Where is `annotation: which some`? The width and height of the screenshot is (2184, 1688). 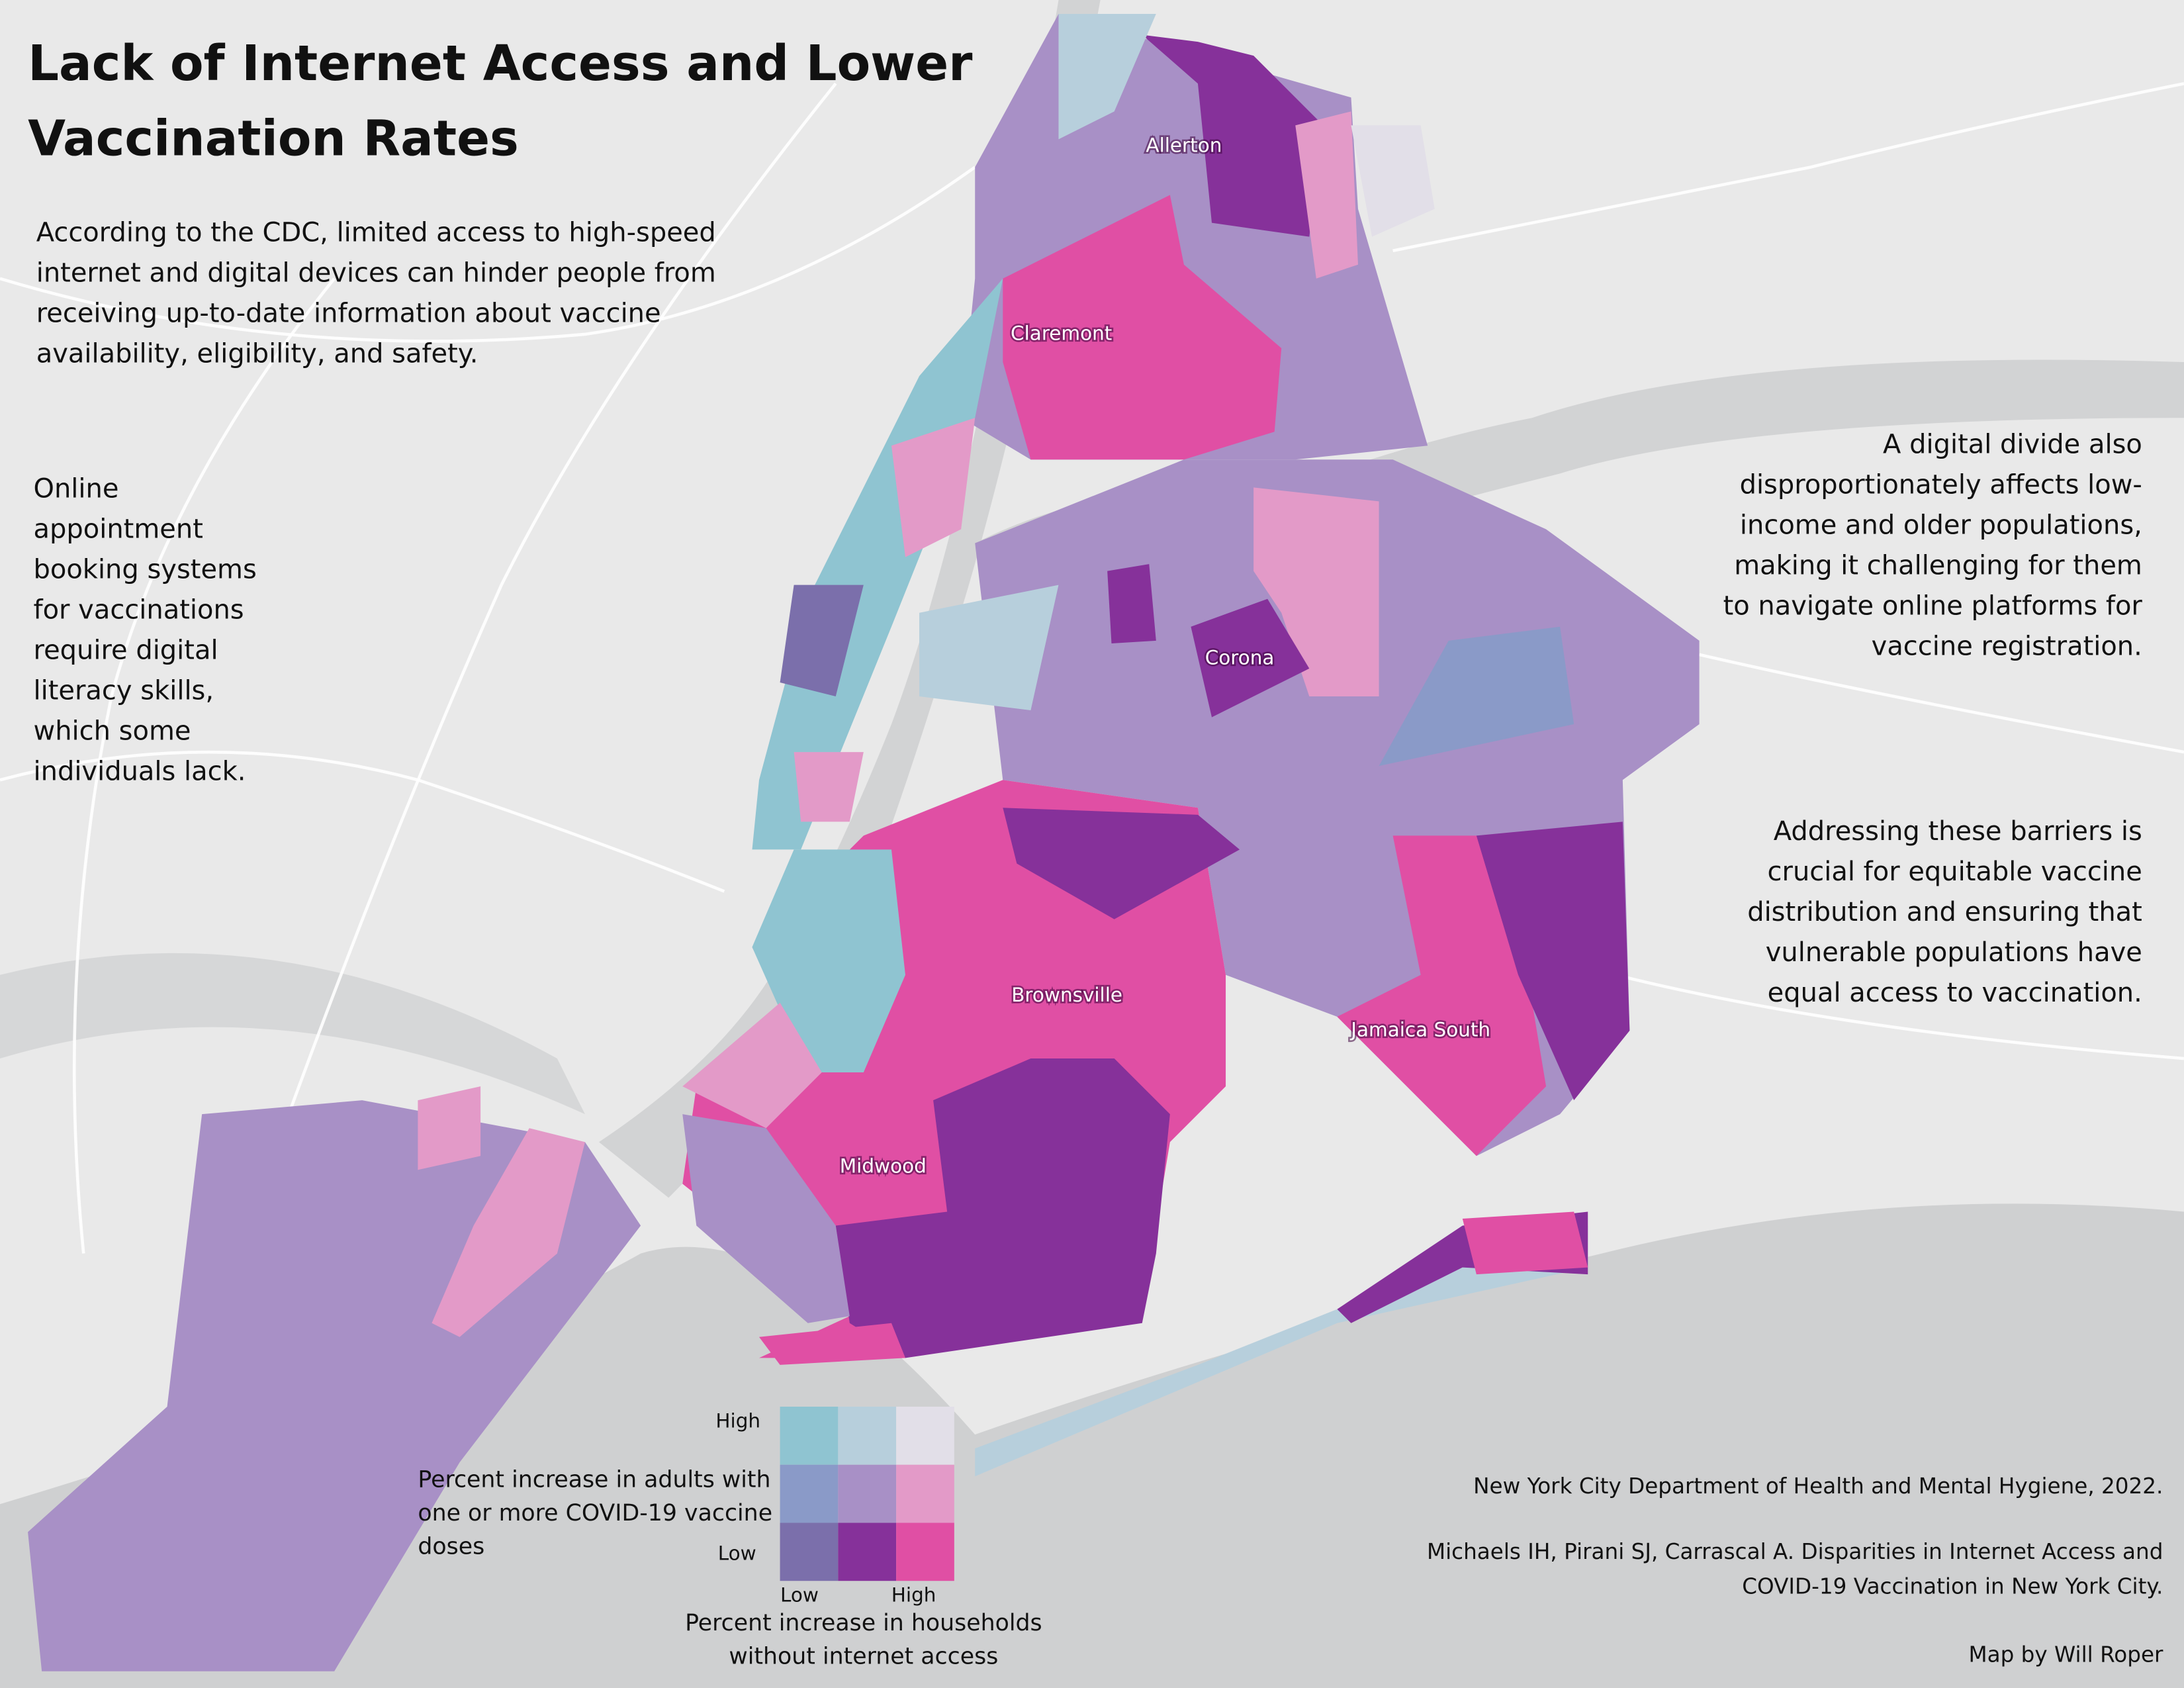 annotation: which some is located at coordinates (113, 731).